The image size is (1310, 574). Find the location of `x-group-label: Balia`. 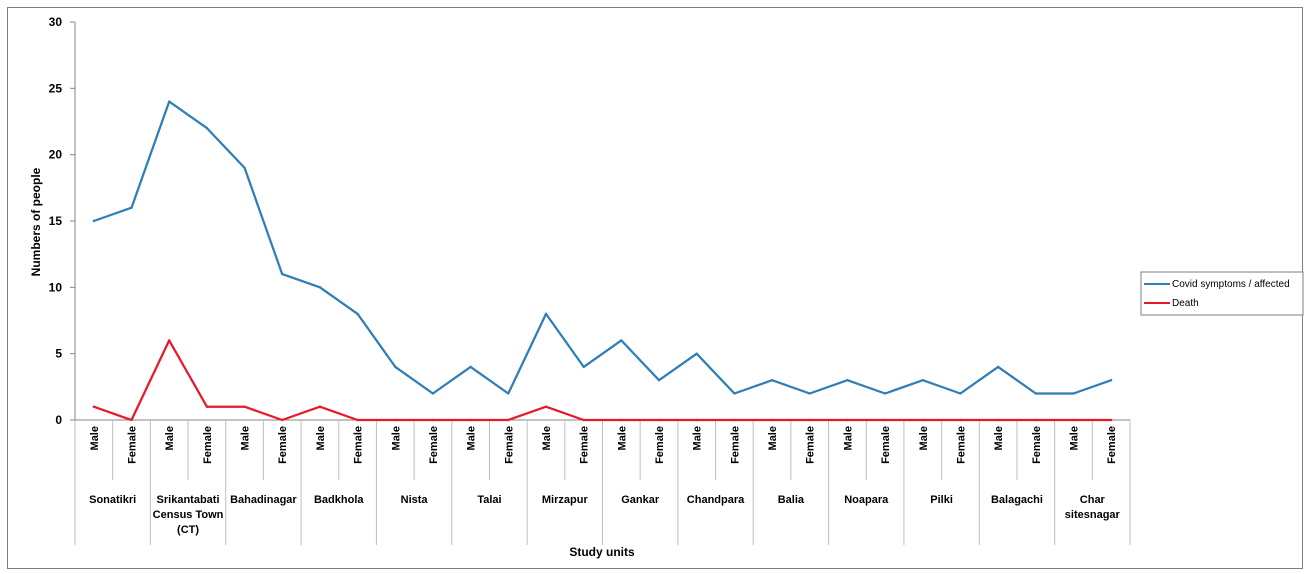

x-group-label: Balia is located at coordinates (791, 500).